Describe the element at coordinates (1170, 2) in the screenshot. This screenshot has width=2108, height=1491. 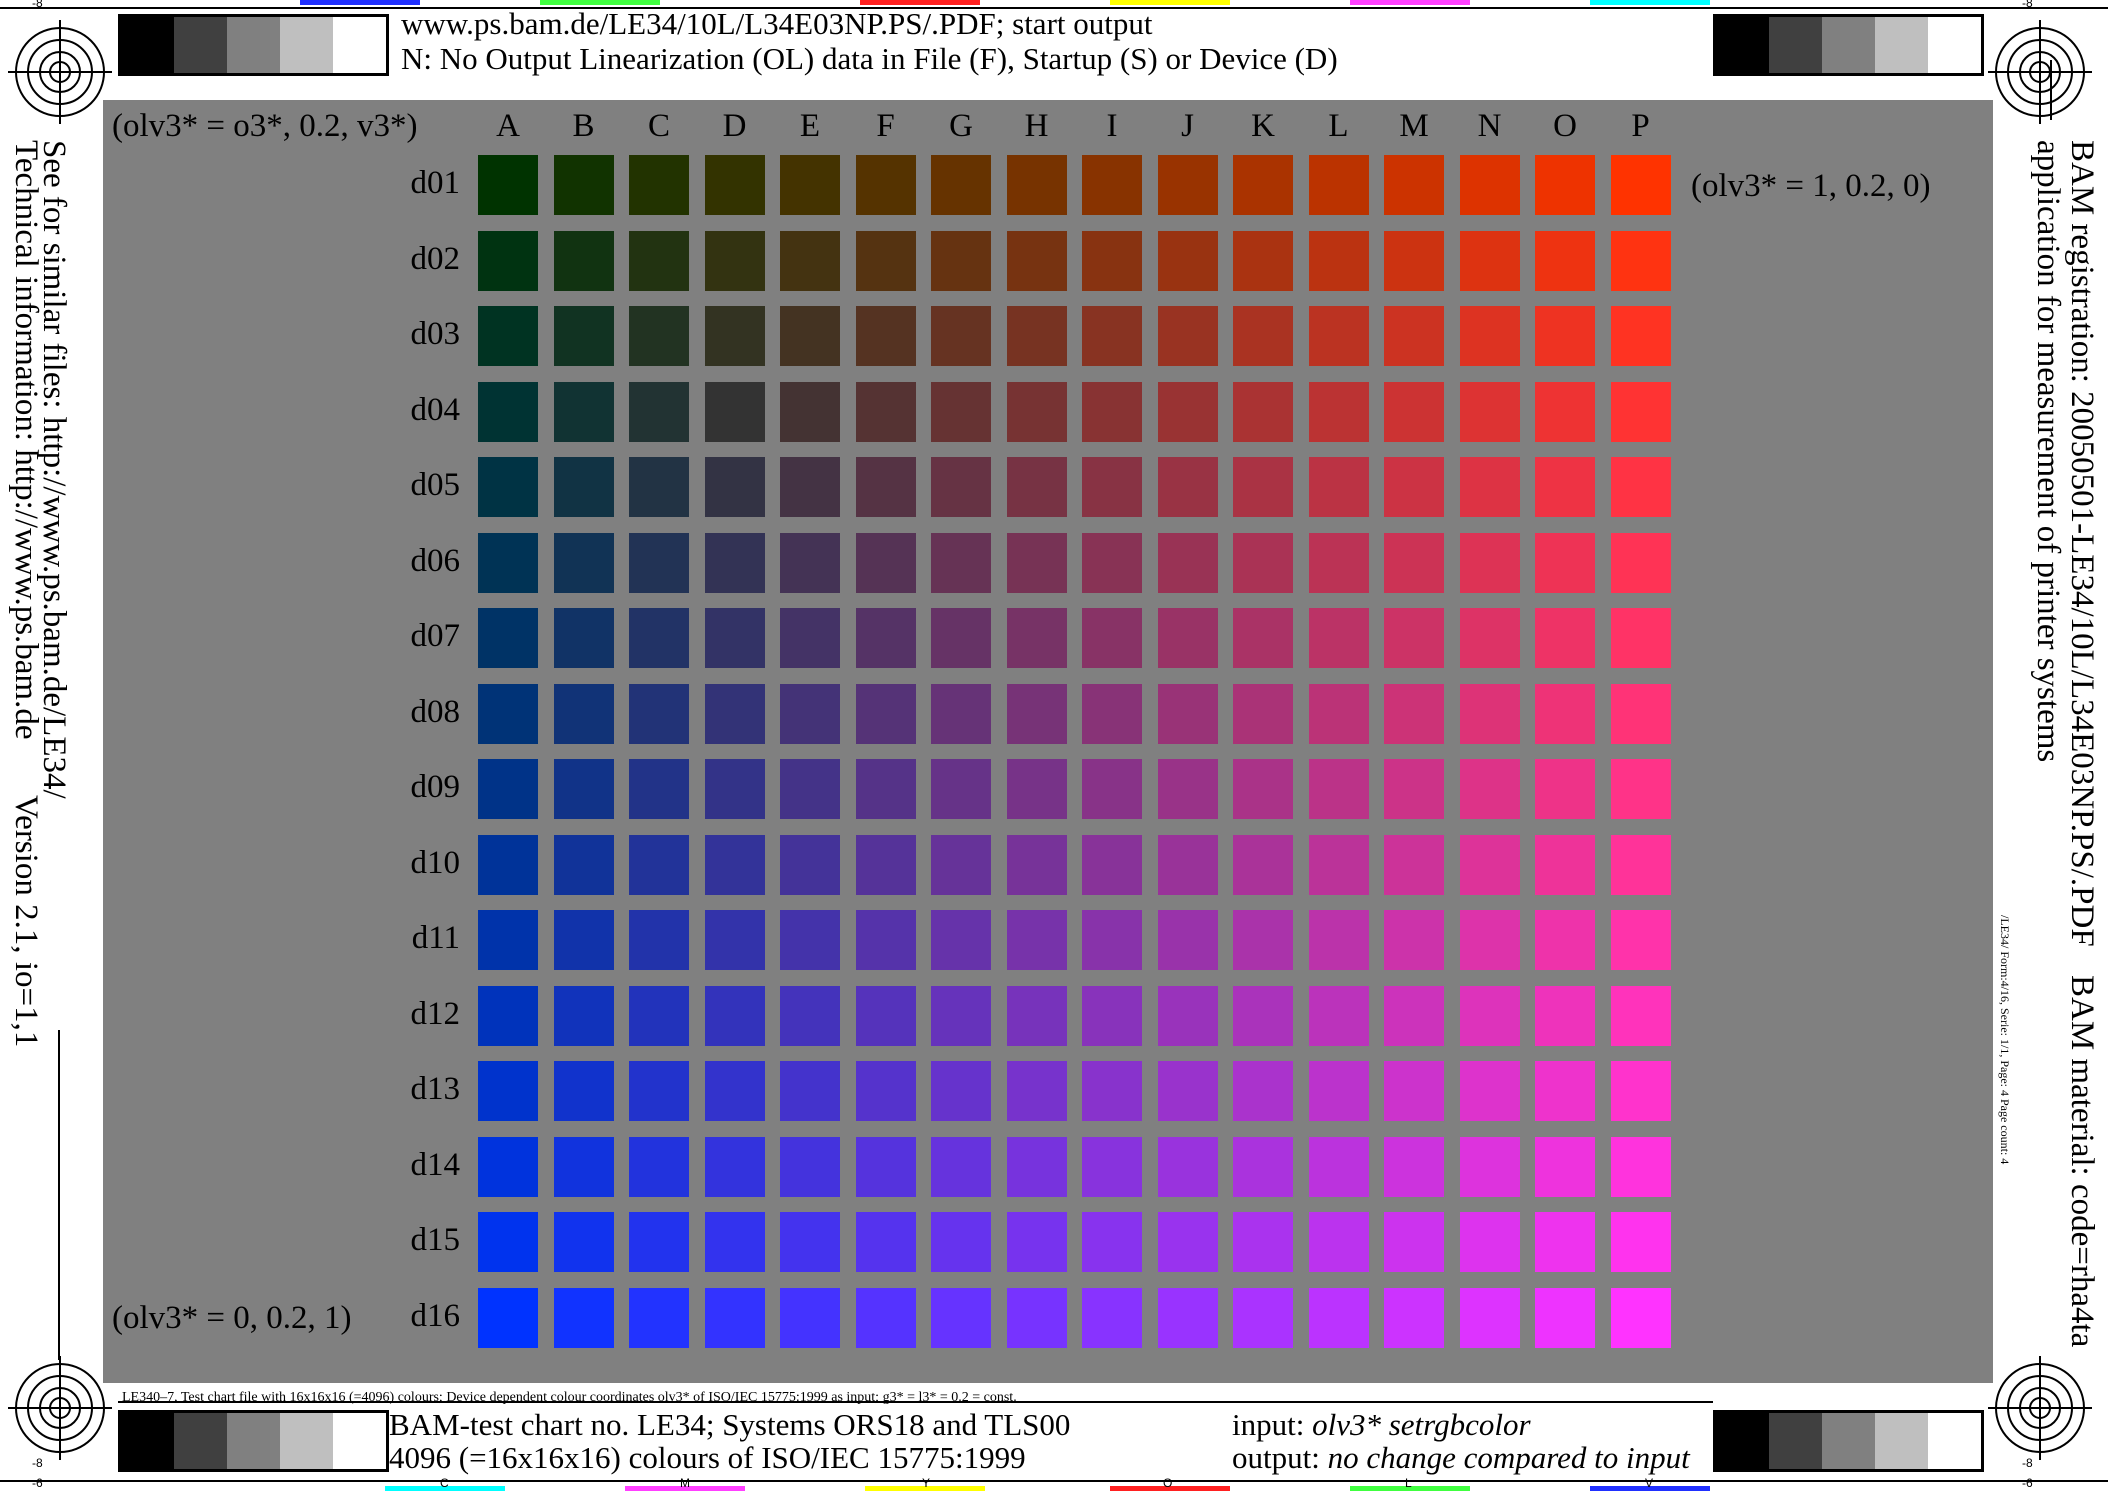
I see `color-bar-top-y` at that location.